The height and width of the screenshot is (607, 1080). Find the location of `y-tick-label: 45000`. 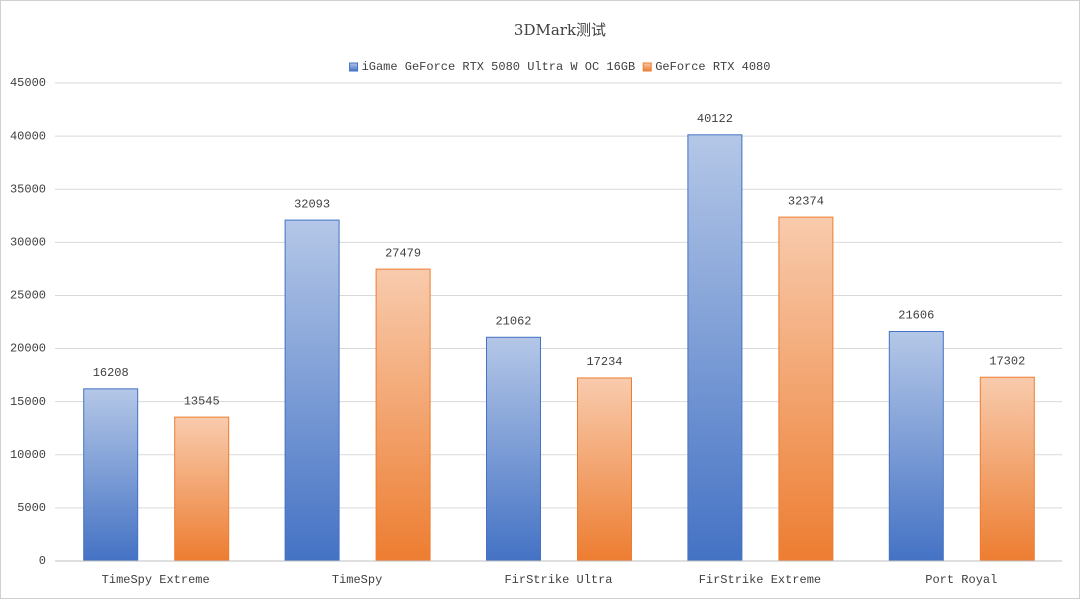

y-tick-label: 45000 is located at coordinates (28, 83).